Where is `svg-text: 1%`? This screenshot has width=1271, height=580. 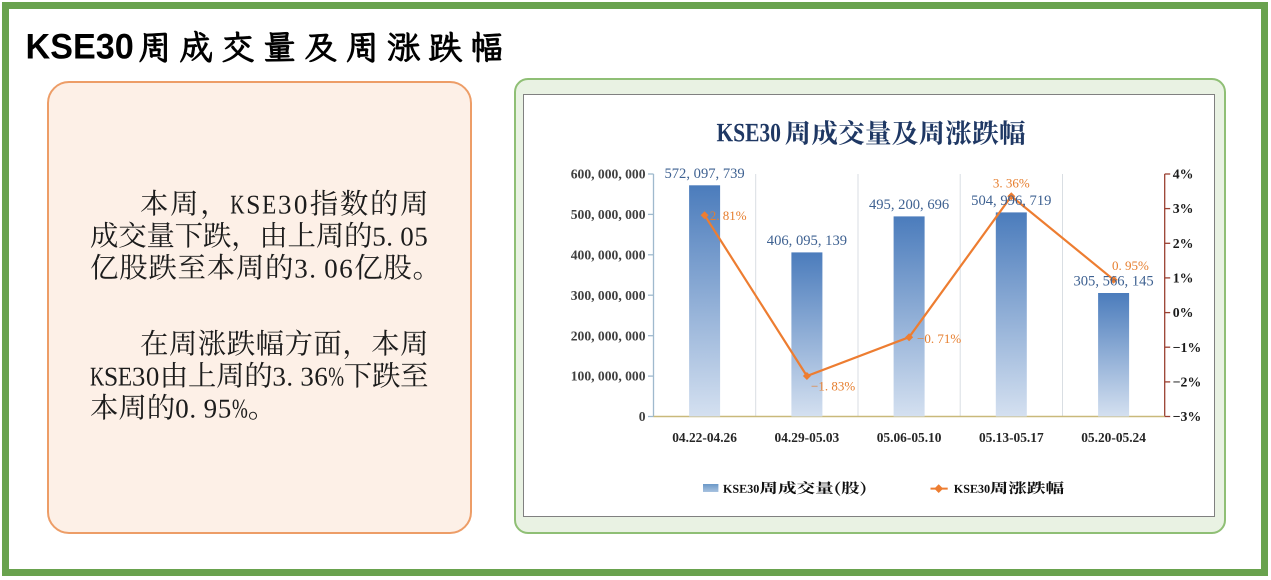 svg-text: 1% is located at coordinates (1183, 278).